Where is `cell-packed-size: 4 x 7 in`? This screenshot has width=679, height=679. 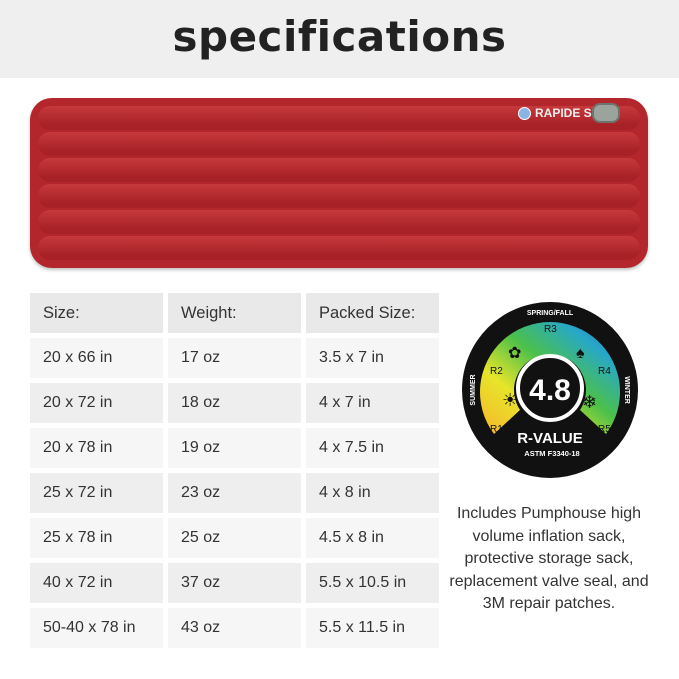 cell-packed-size: 4 x 7 in is located at coordinates (372, 403).